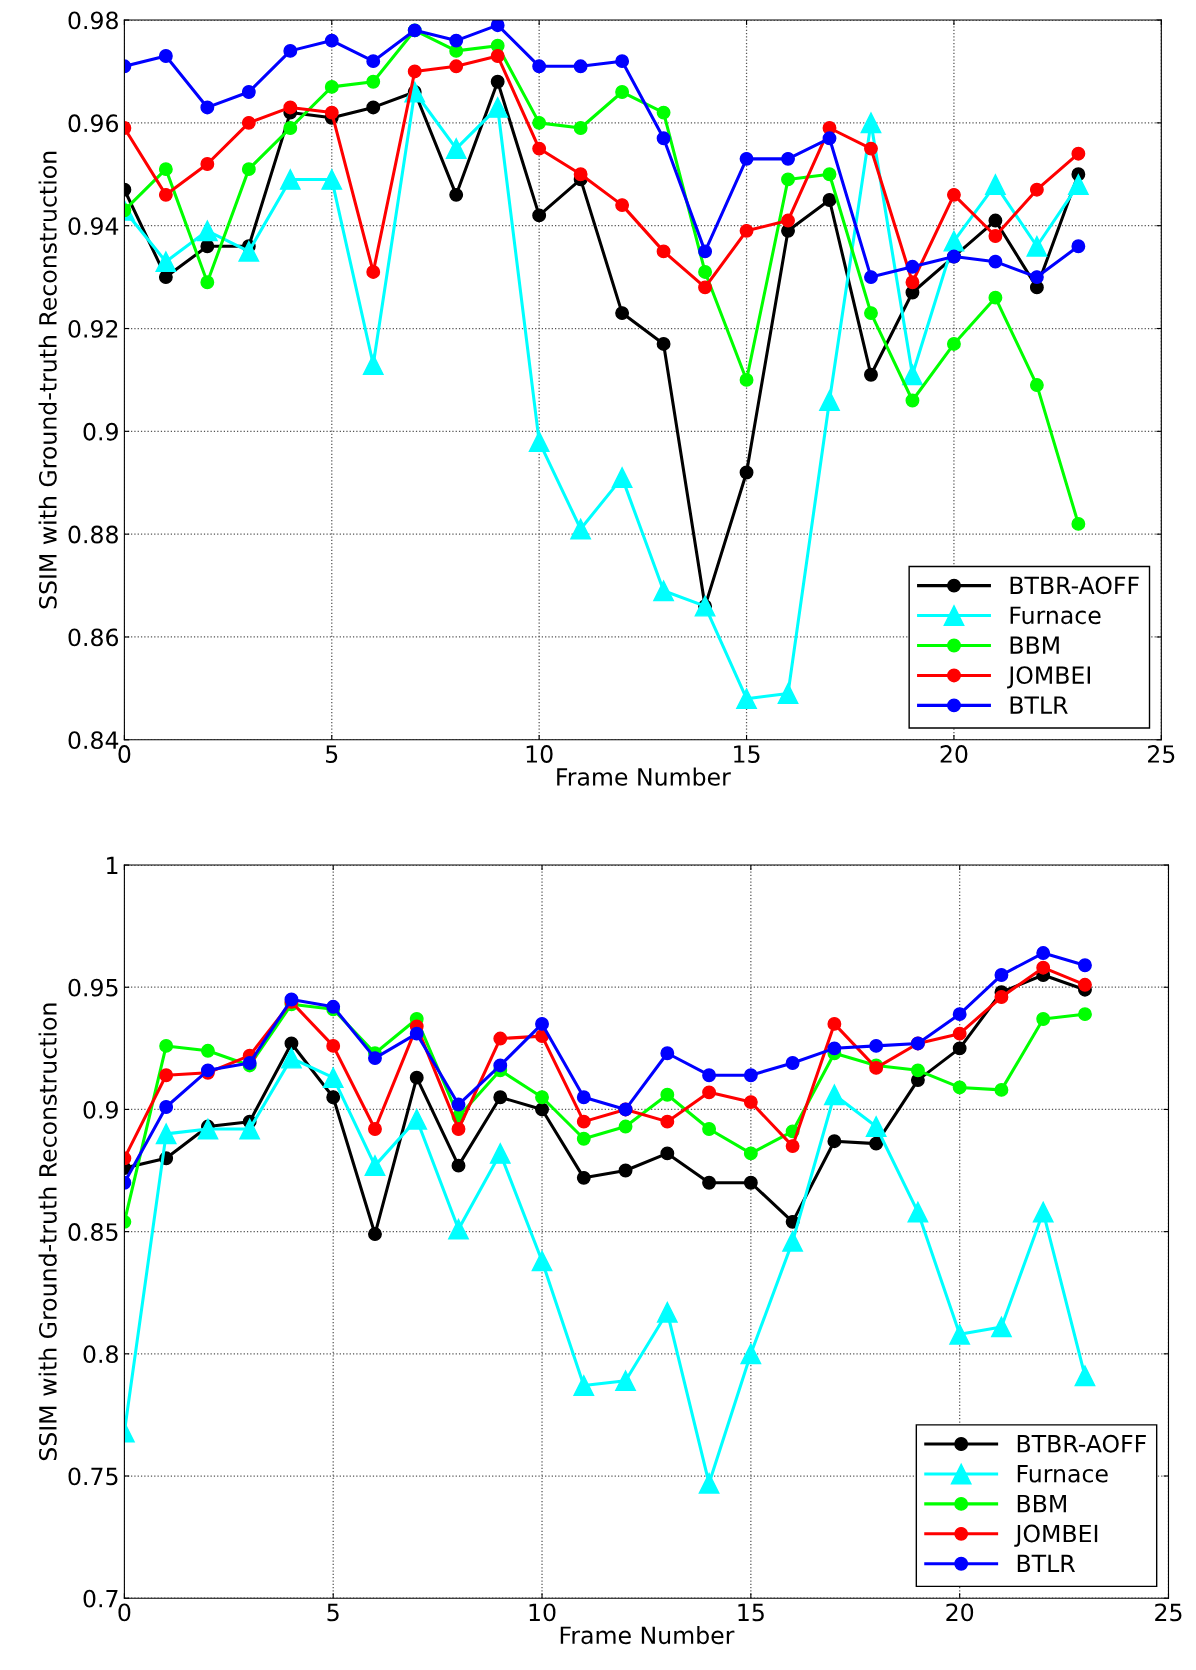 Image resolution: width=1196 pixels, height=1670 pixels. I want to click on x-axis-title: Frame Number, so click(644, 776).